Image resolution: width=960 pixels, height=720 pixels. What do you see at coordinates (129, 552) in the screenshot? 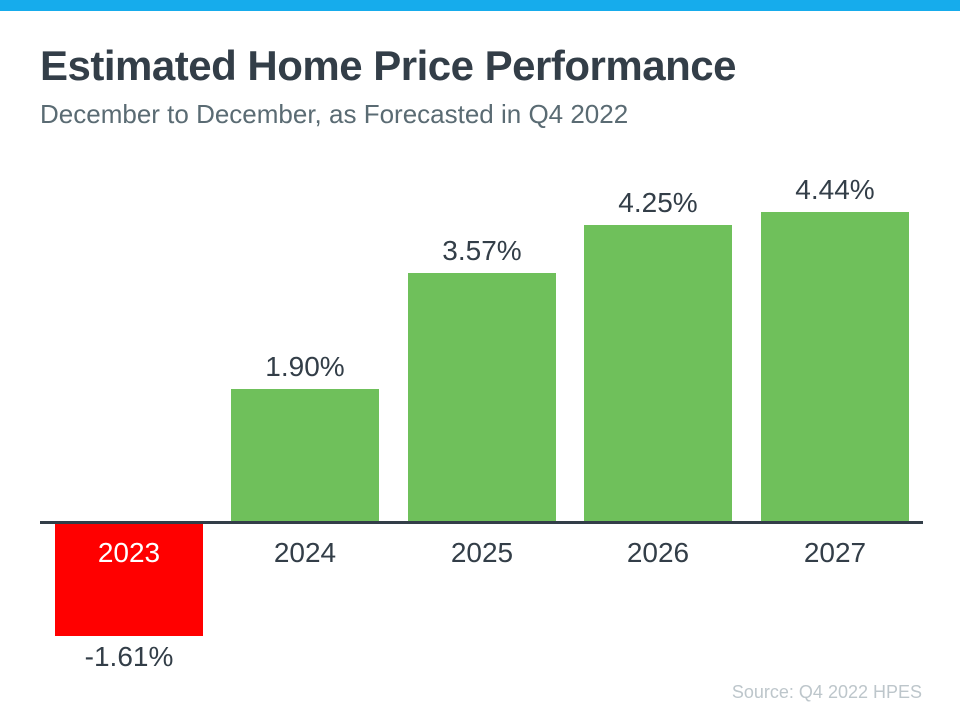
I see `bar-category-label-2023: 2023` at bounding box center [129, 552].